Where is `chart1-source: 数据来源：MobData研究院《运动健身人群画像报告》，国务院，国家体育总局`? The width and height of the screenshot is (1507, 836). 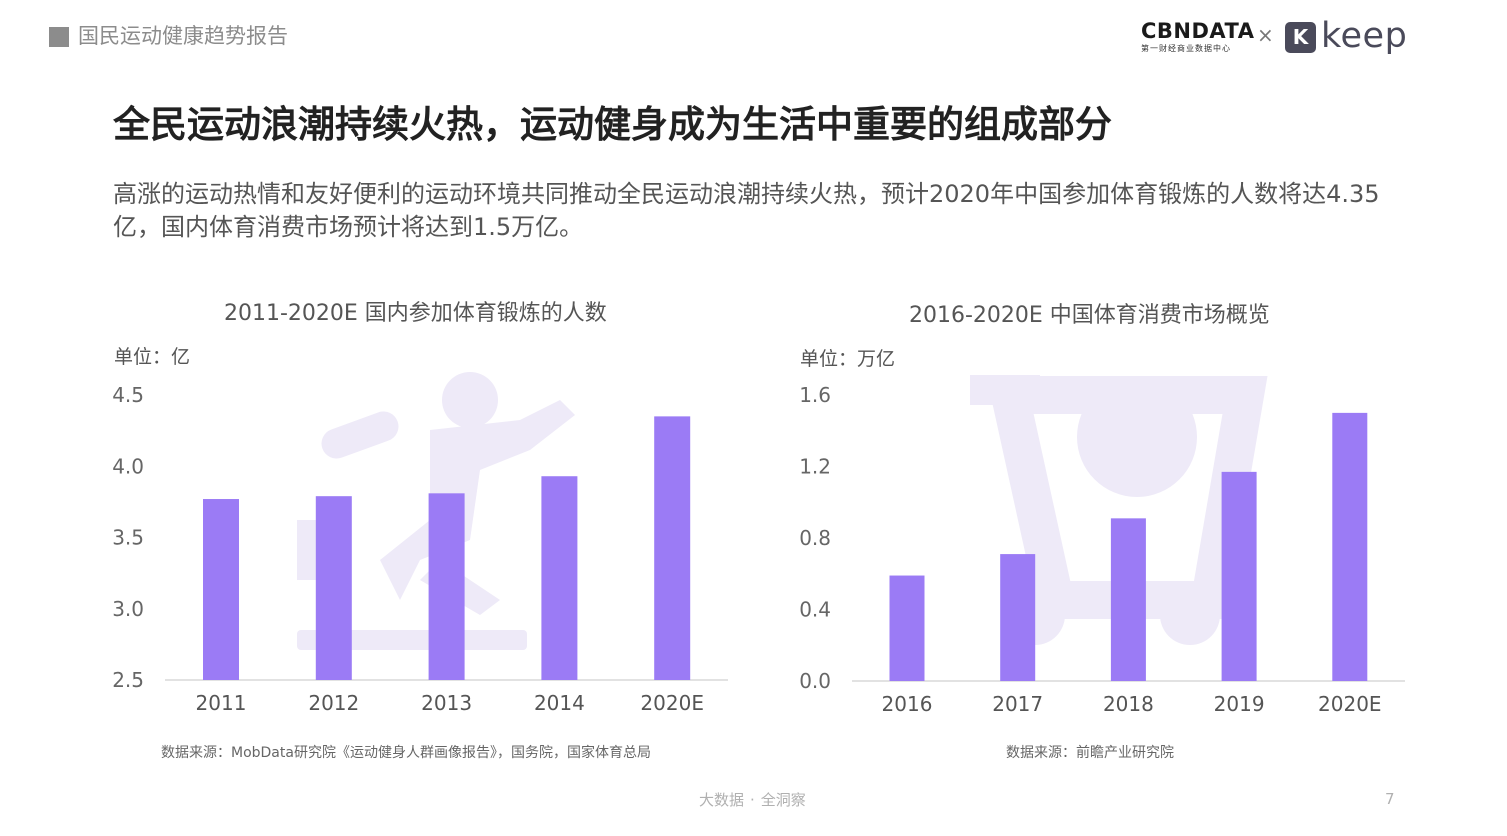
chart1-source: 数据来源：MobData研究院《运动健身人群画像报告》，国务院，国家体育总局 is located at coordinates (406, 753).